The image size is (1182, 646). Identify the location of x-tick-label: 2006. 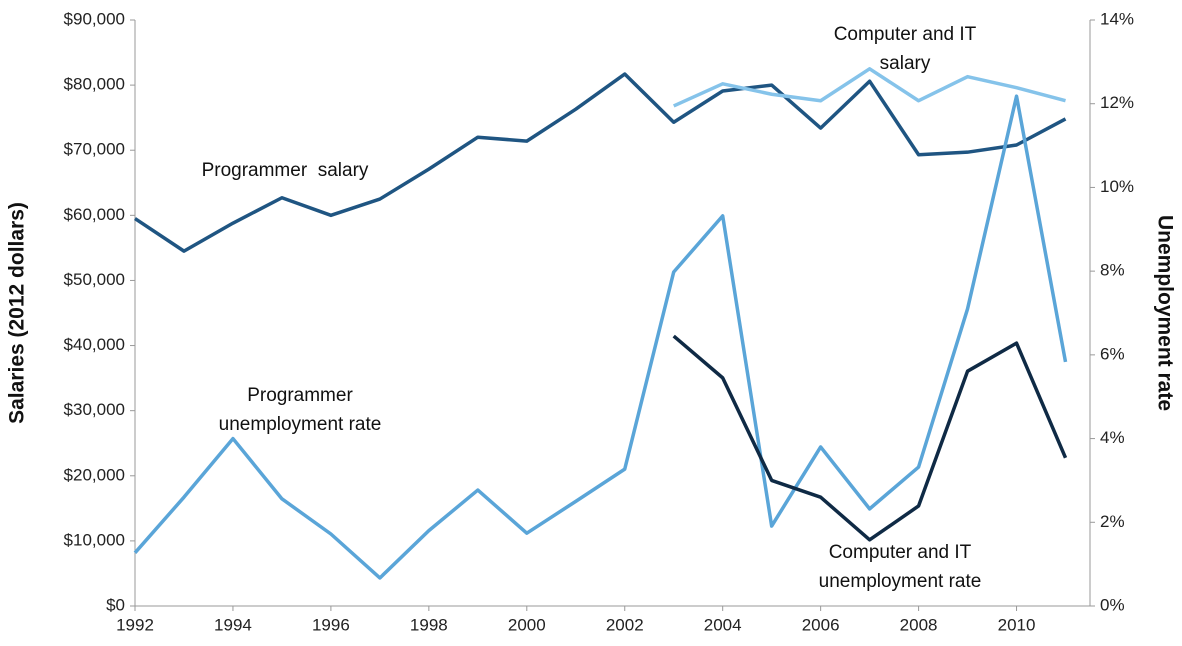
(821, 624).